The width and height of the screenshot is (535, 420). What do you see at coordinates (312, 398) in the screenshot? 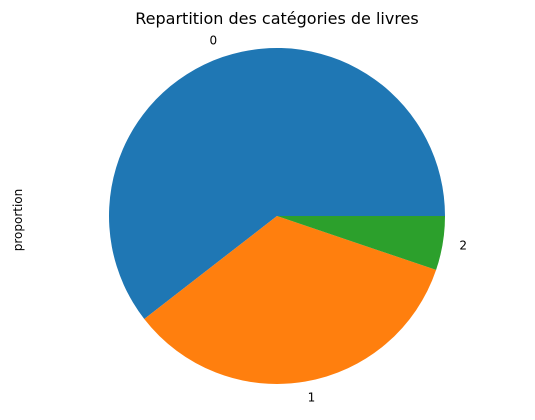
I see `pie-slice-label-1: 1` at bounding box center [312, 398].